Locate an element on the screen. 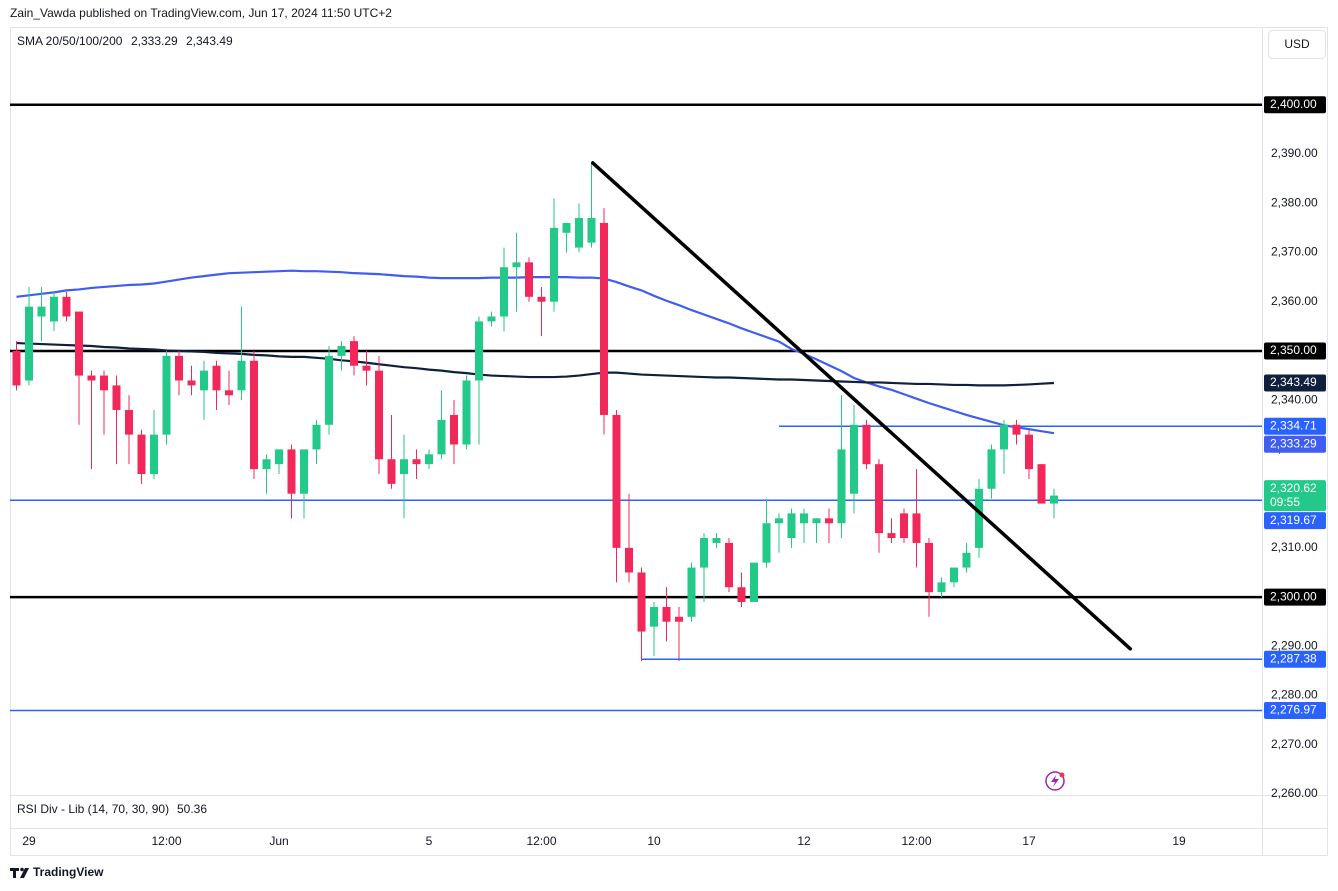 The image size is (1338, 891). price-badge-label: 2,287.38 is located at coordinates (1293, 658).